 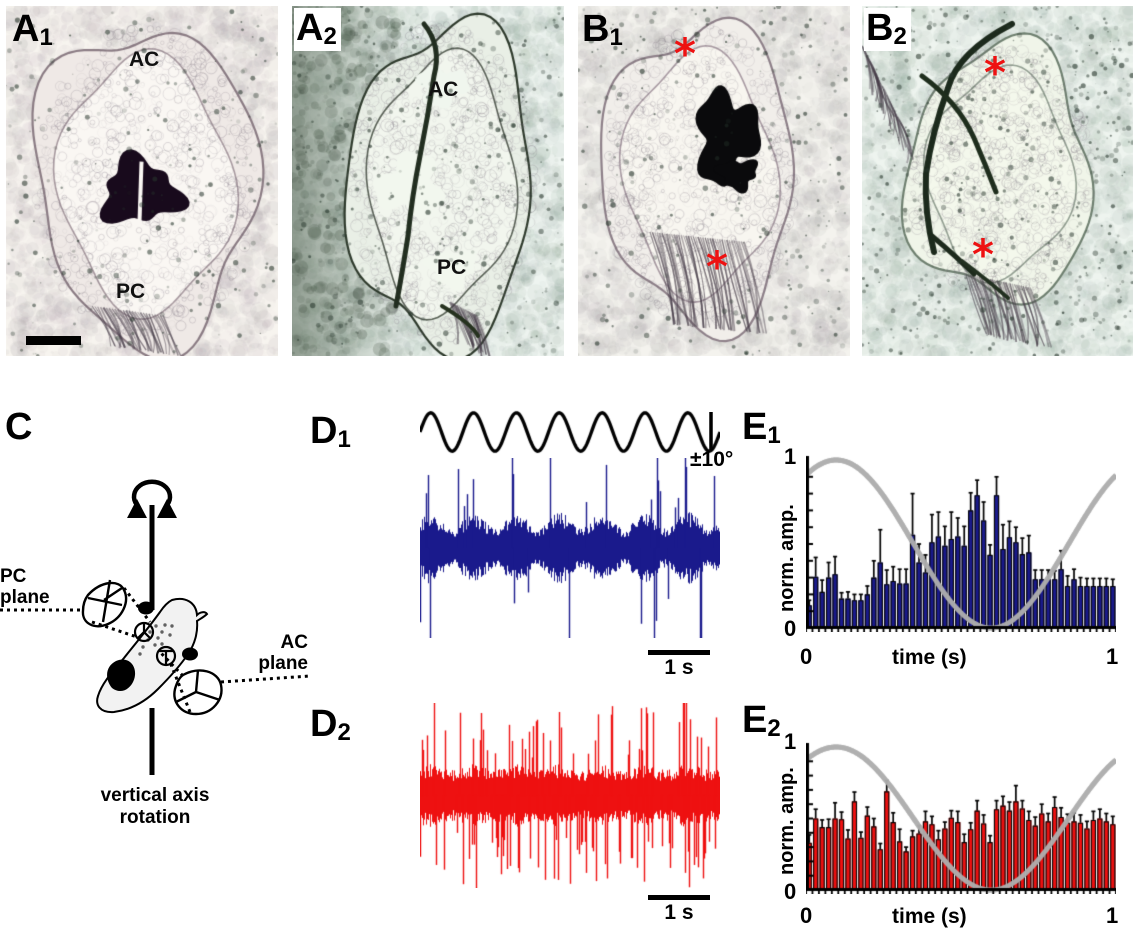 What do you see at coordinates (13, 576) in the screenshot?
I see `pc-plane-line1: PC` at bounding box center [13, 576].